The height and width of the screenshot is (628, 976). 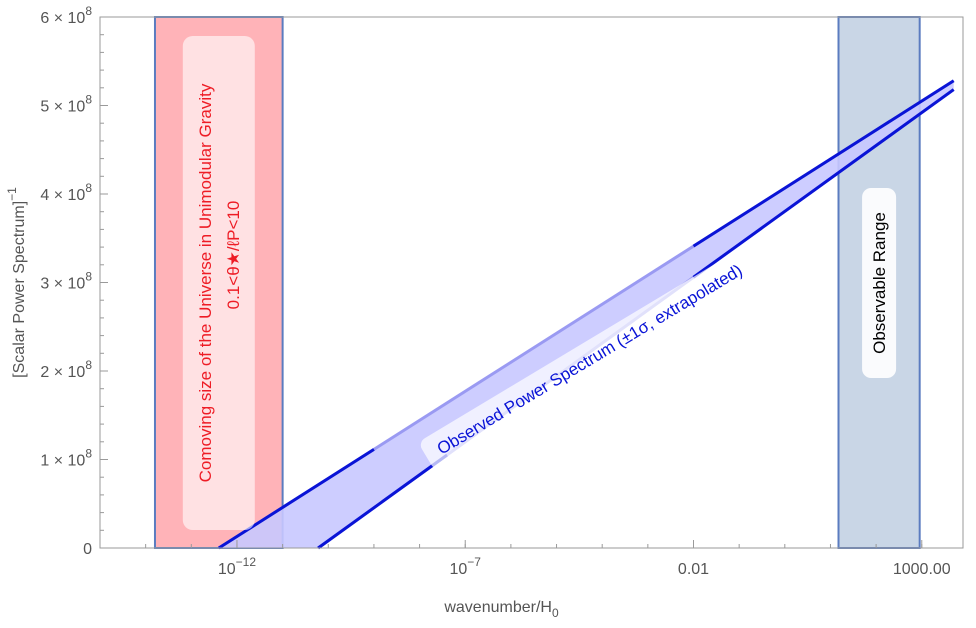 I want to click on power-spectrum-label-box, so click(x=589, y=359).